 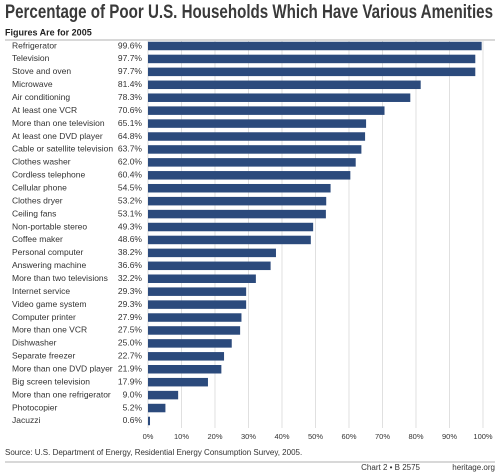 What do you see at coordinates (48, 32) in the screenshot?
I see `chart-subtitle: Figures Are for 2005` at bounding box center [48, 32].